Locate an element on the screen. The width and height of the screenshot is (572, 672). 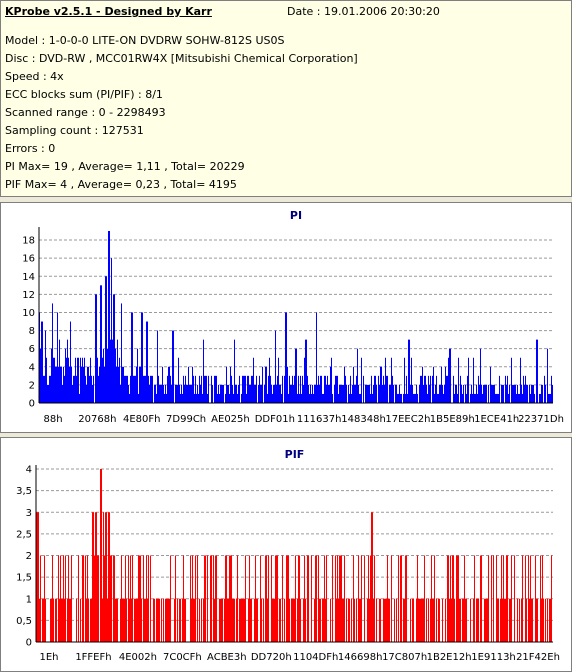
pif-x-tick-label: 4E002h is located at coordinates (138, 657).